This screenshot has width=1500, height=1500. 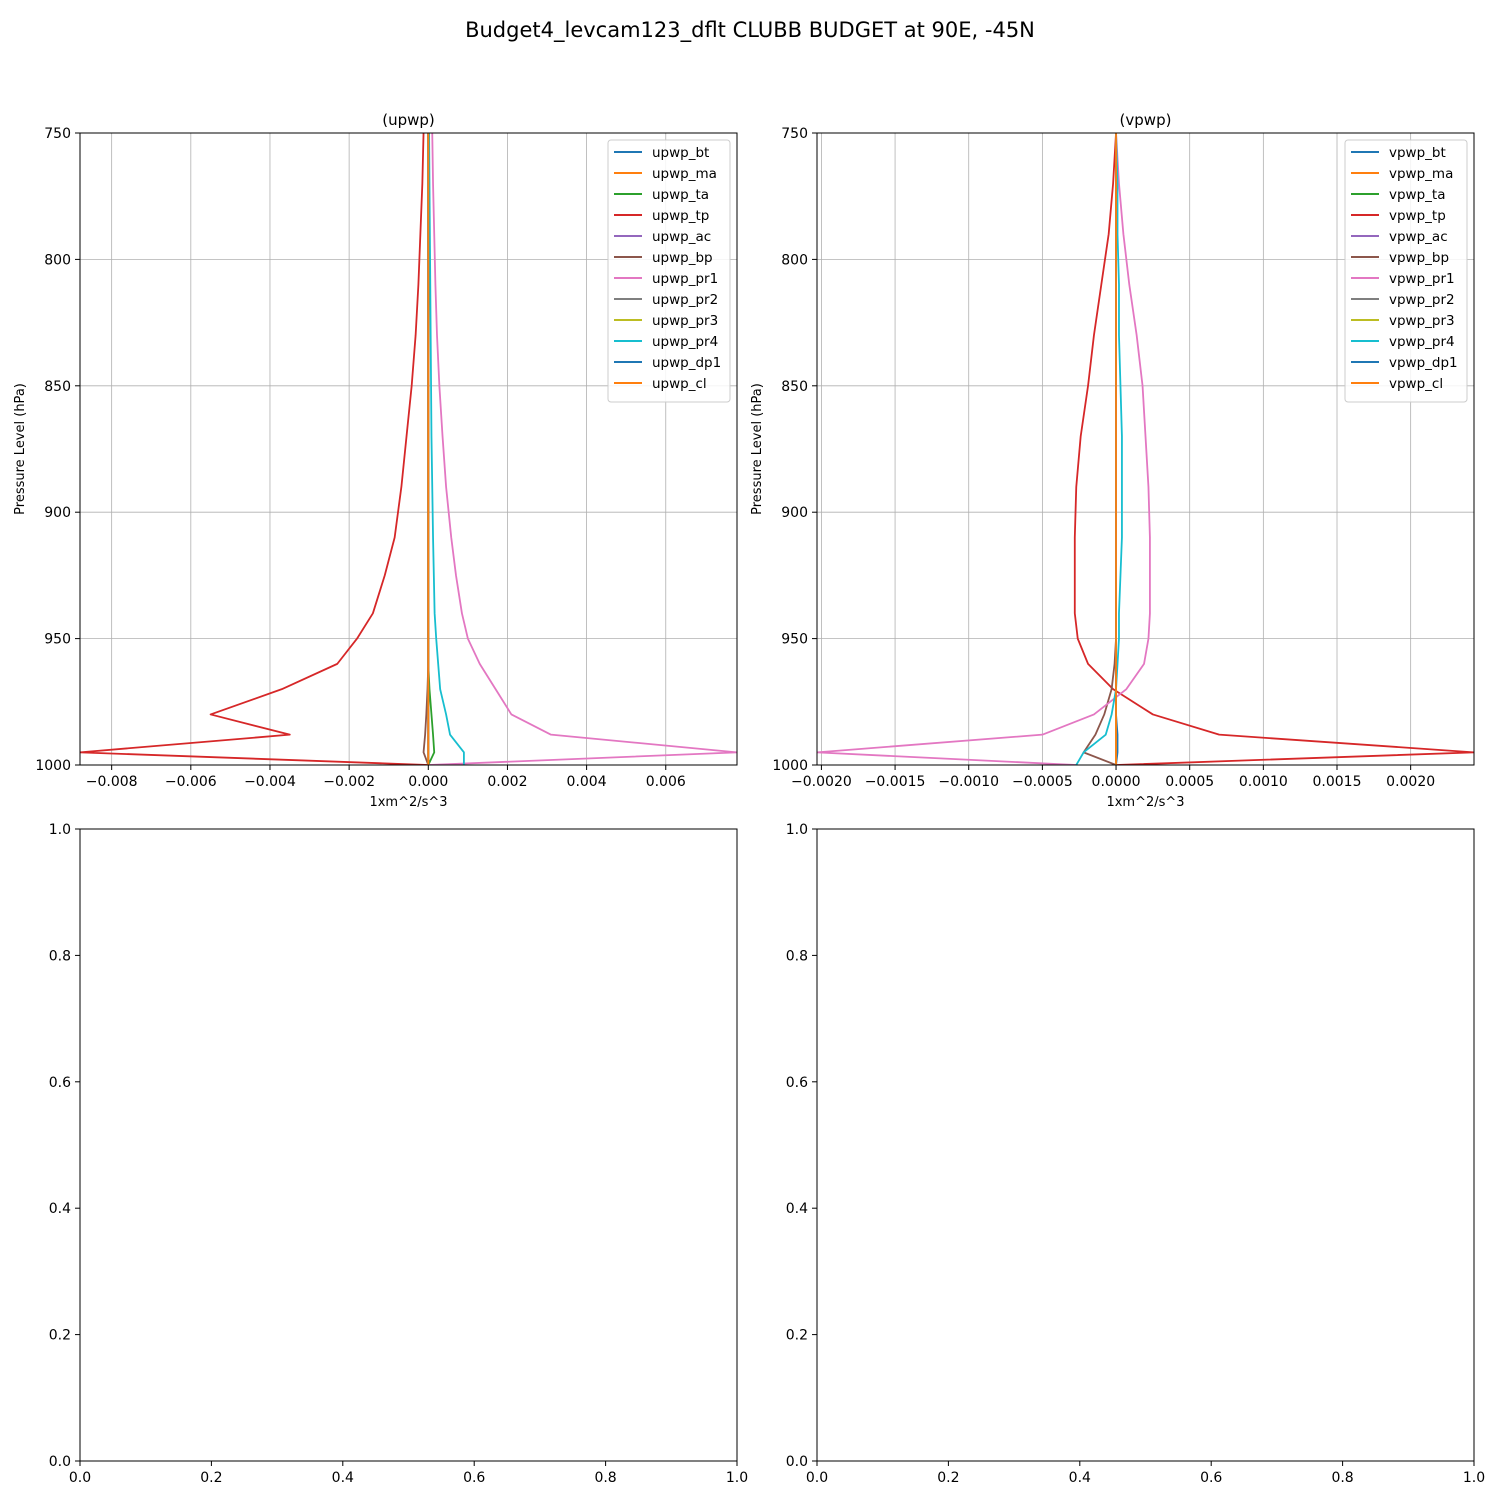 What do you see at coordinates (679, 384) in the screenshot?
I see `legend-entry: upwp_cl` at bounding box center [679, 384].